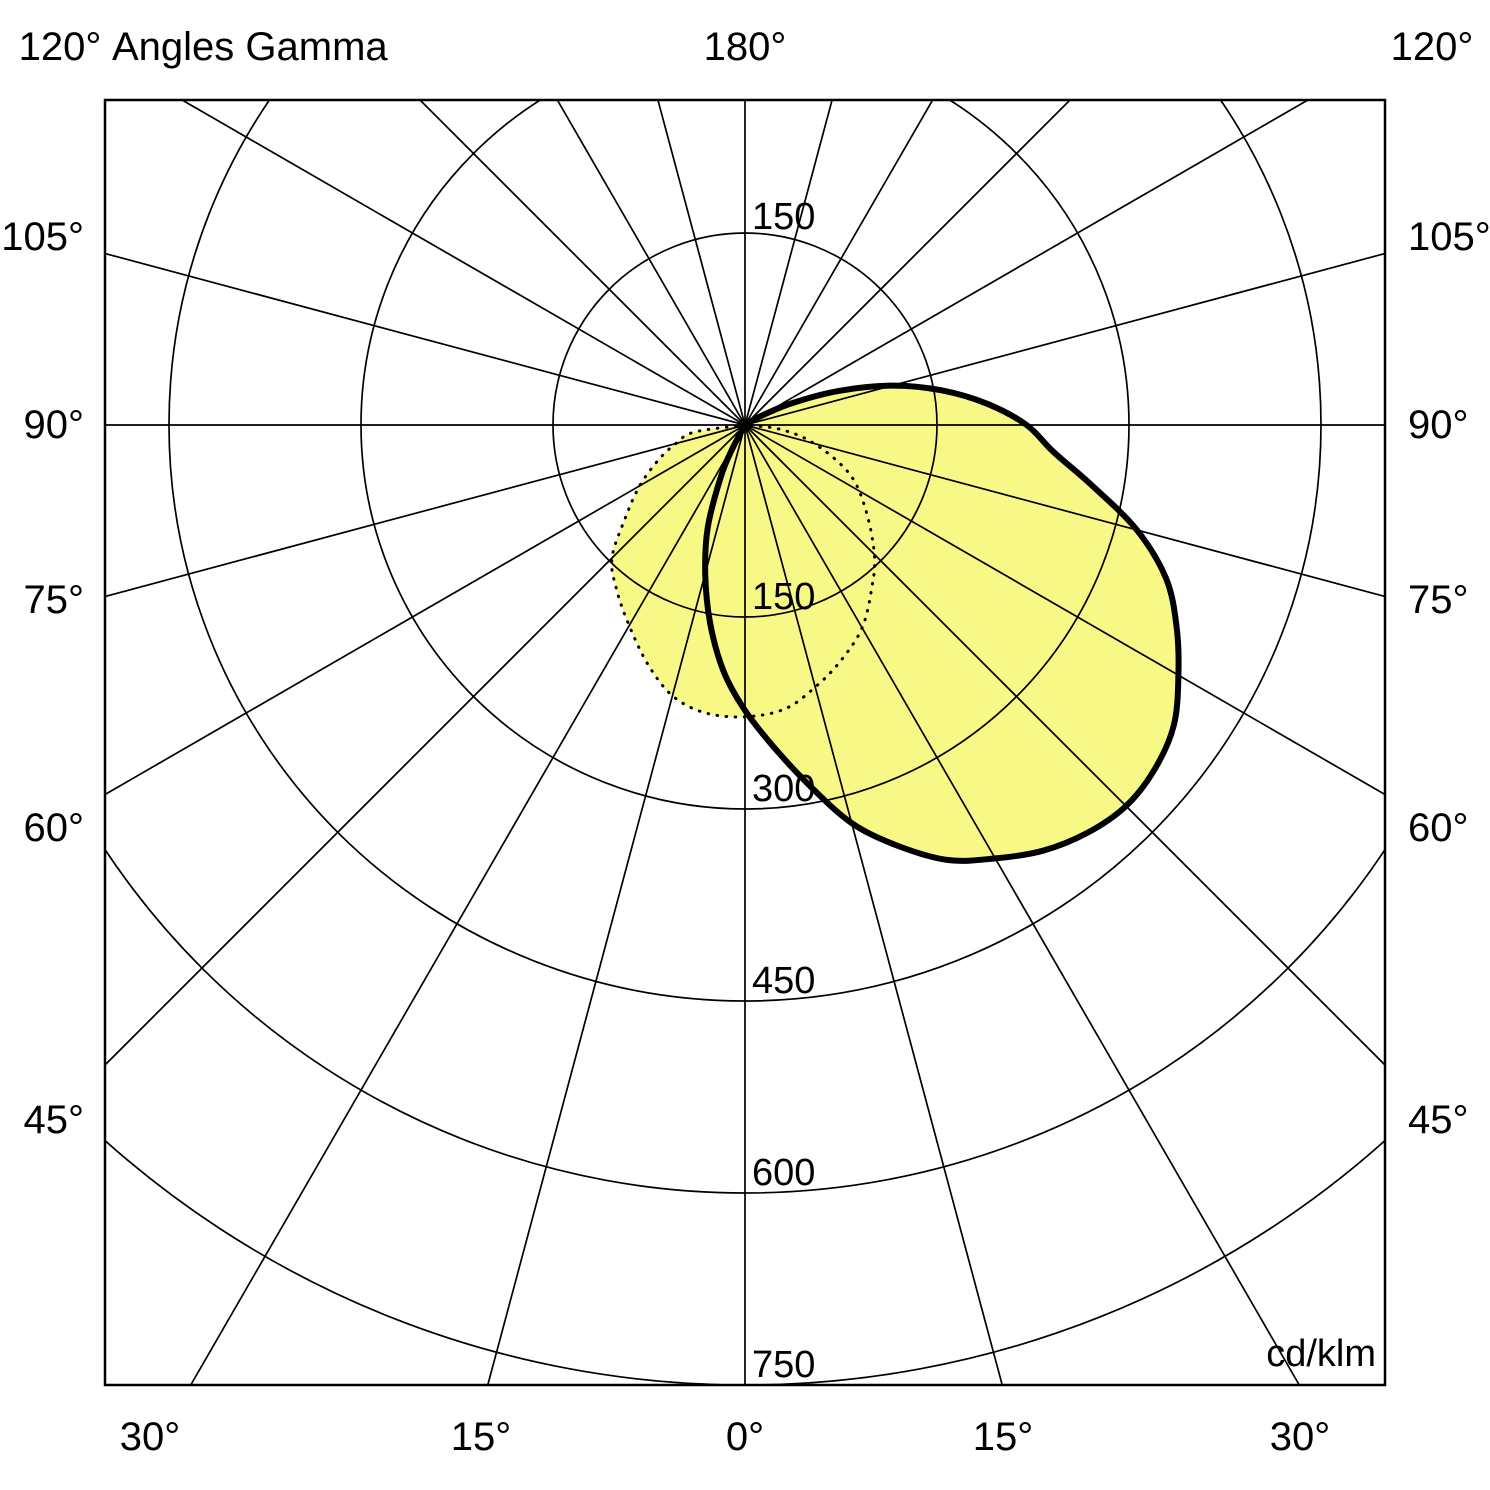 This screenshot has height=1490, width=1490. Describe the element at coordinates (425, 511) in the screenshot. I see `grid-ray-285deg` at that location.